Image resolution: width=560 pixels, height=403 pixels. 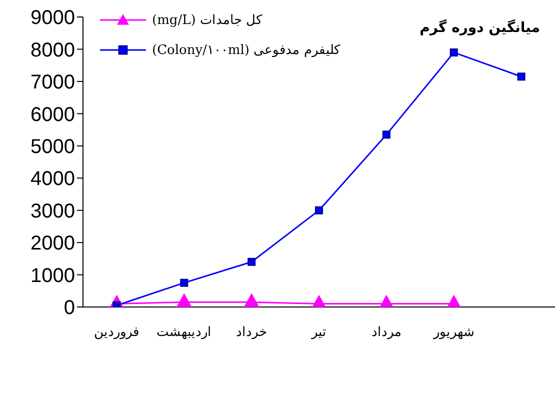 I want to click on y-tick-label: 4000, so click(x=52, y=179).